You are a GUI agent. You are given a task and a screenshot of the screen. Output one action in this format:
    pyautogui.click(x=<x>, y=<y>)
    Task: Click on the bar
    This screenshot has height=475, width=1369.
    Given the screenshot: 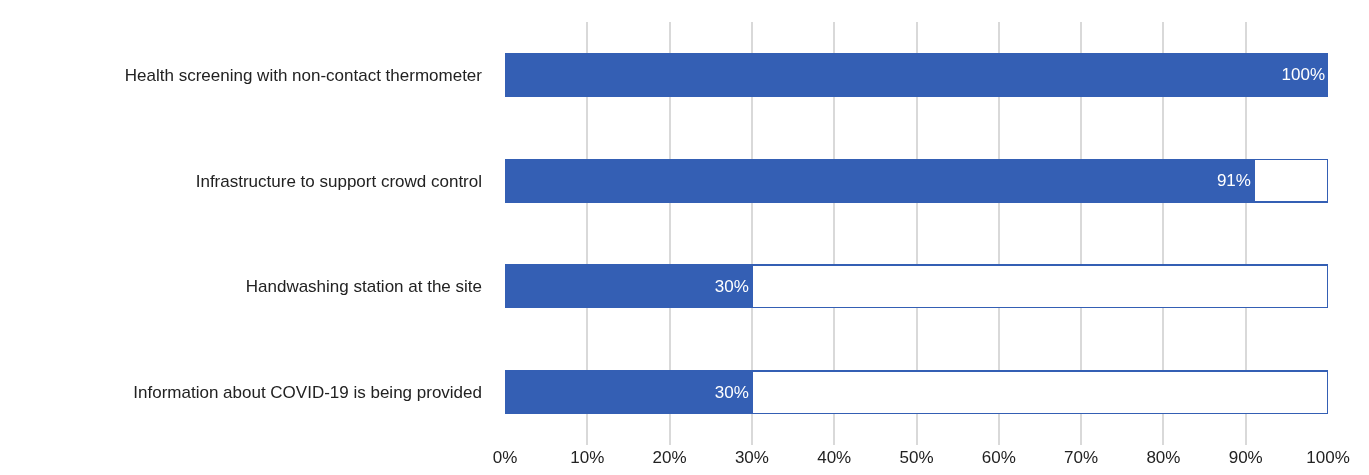 What is the action you would take?
    pyautogui.click(x=916, y=74)
    